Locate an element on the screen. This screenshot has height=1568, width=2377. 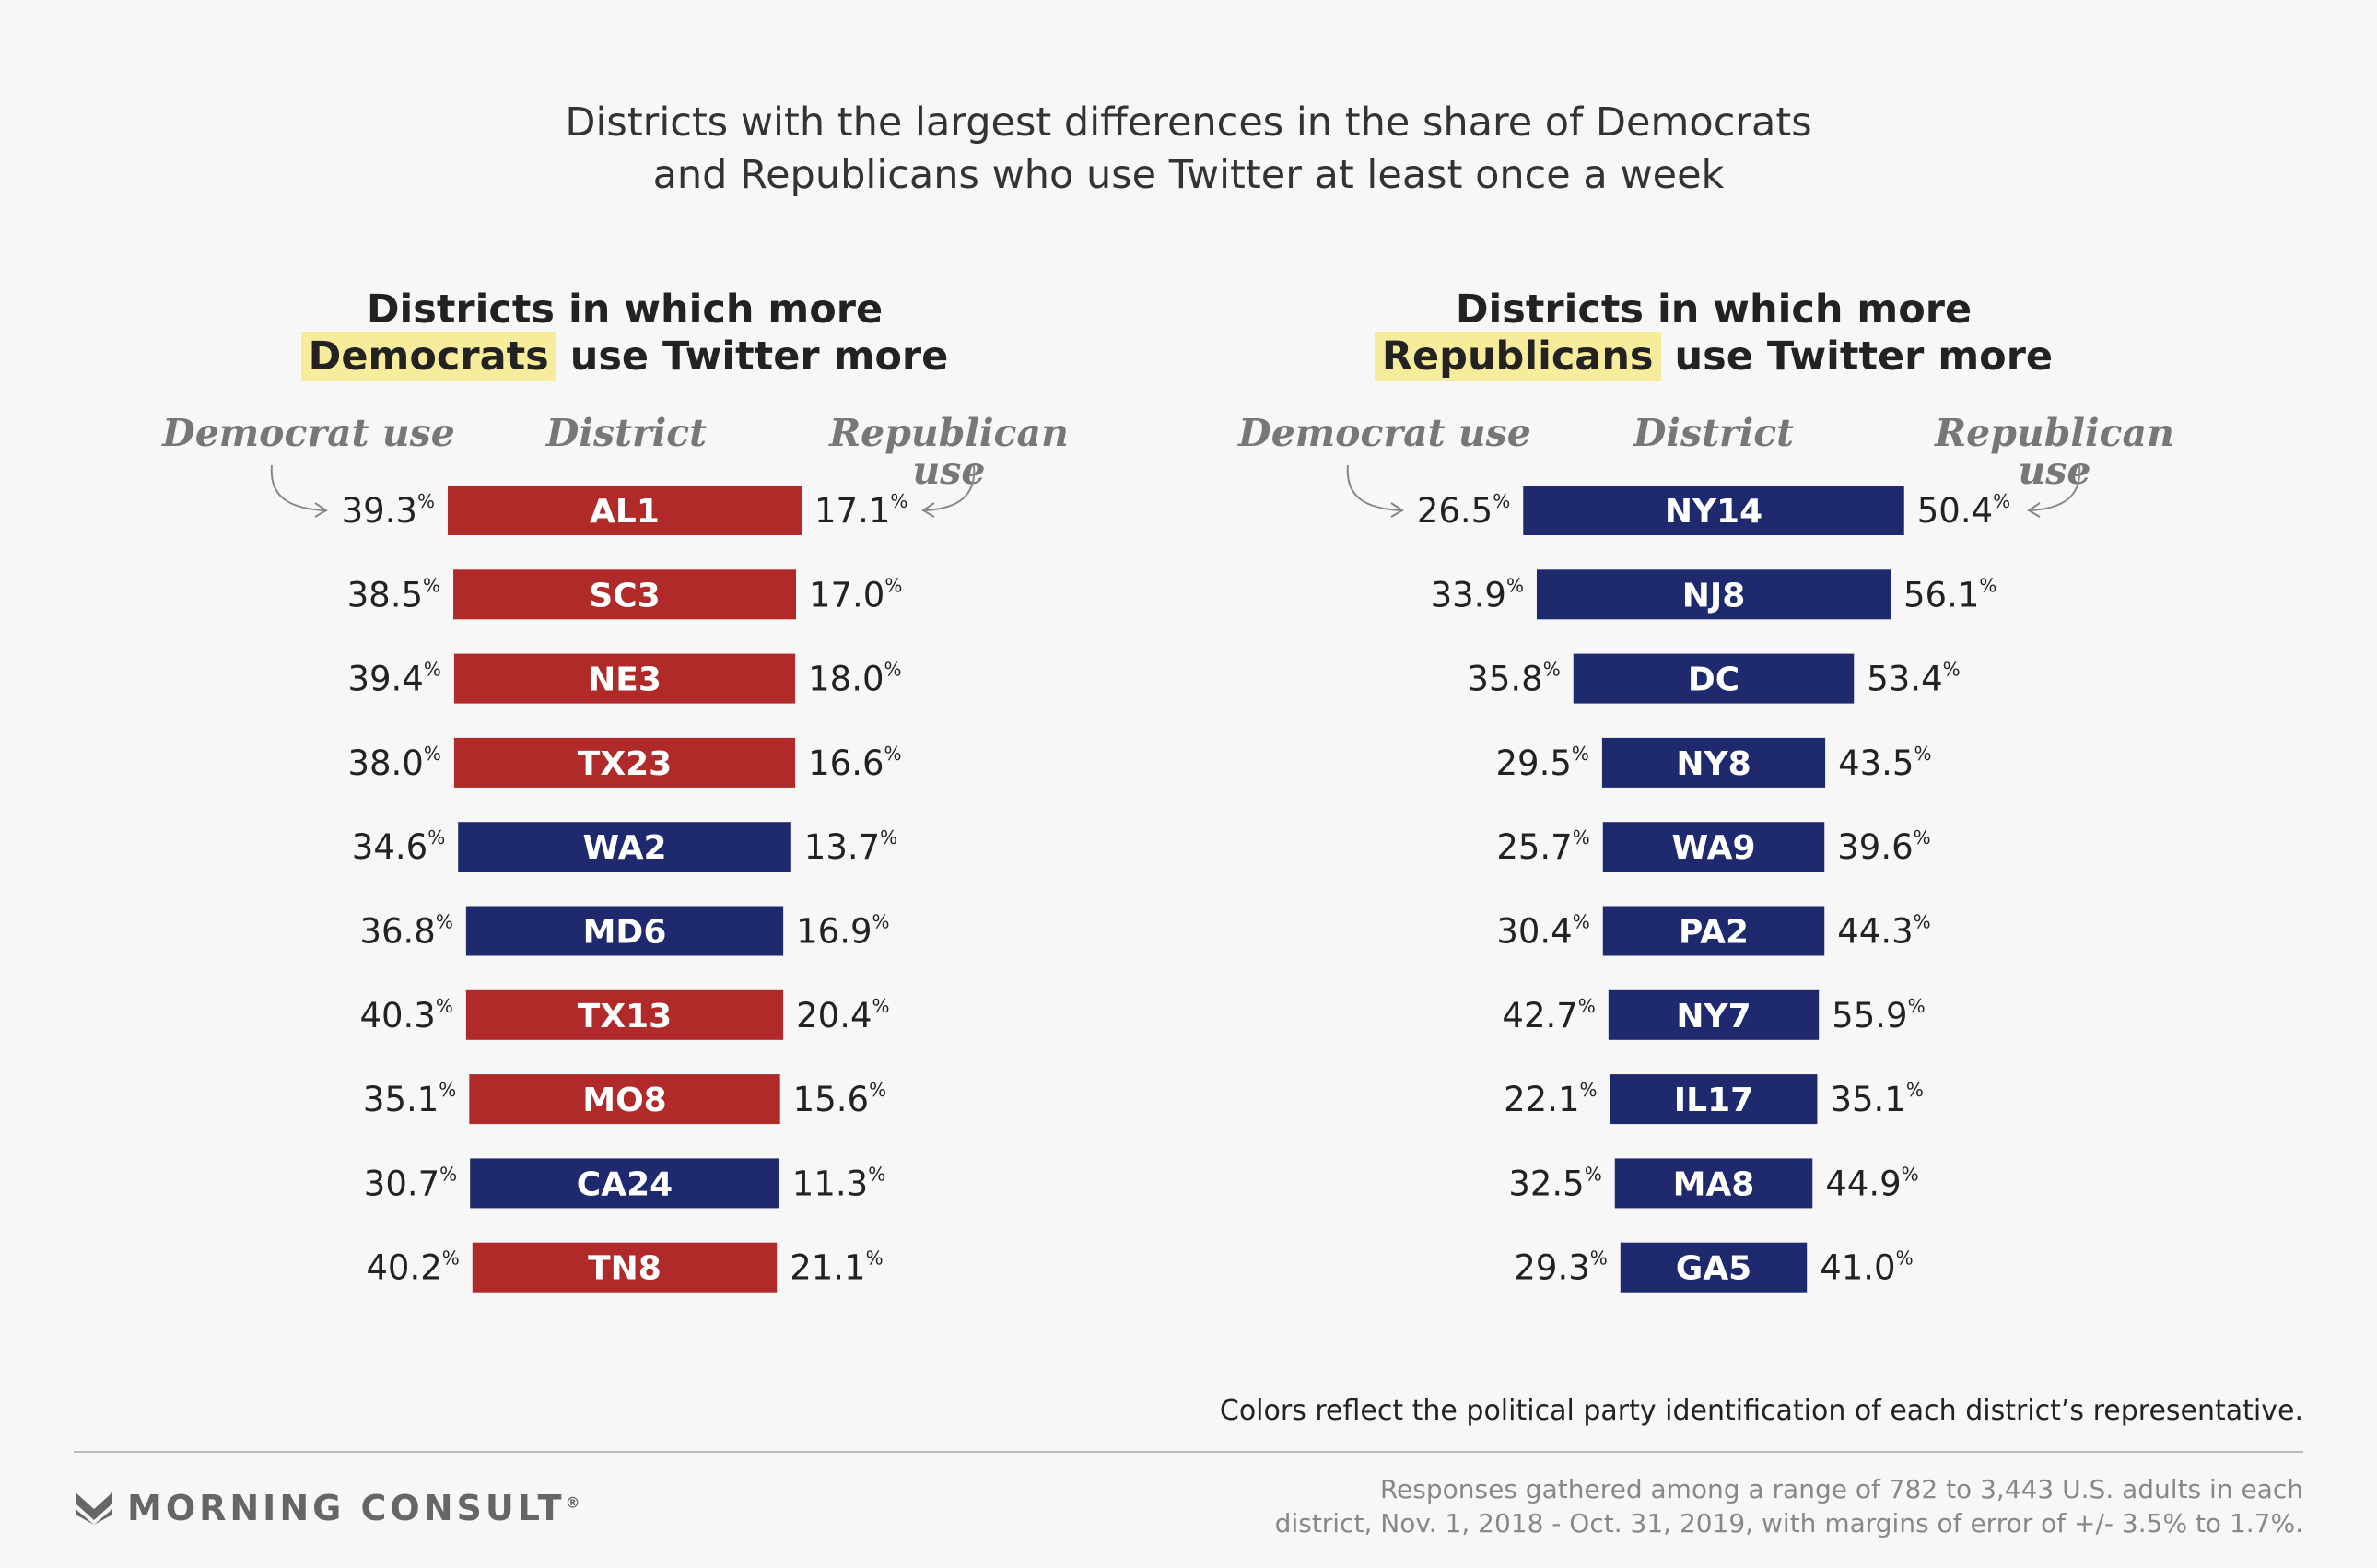
right-panel-heading-rest: use Twitter more is located at coordinates (1857, 356).